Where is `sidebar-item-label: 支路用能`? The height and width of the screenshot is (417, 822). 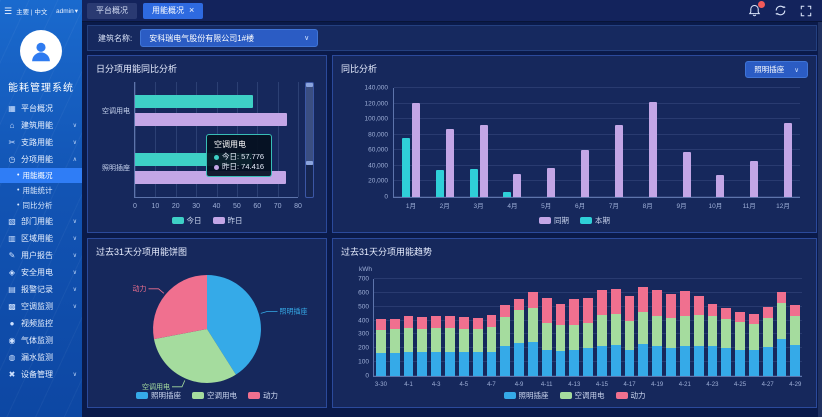 sidebar-item-label: 支路用能 is located at coordinates (37, 142).